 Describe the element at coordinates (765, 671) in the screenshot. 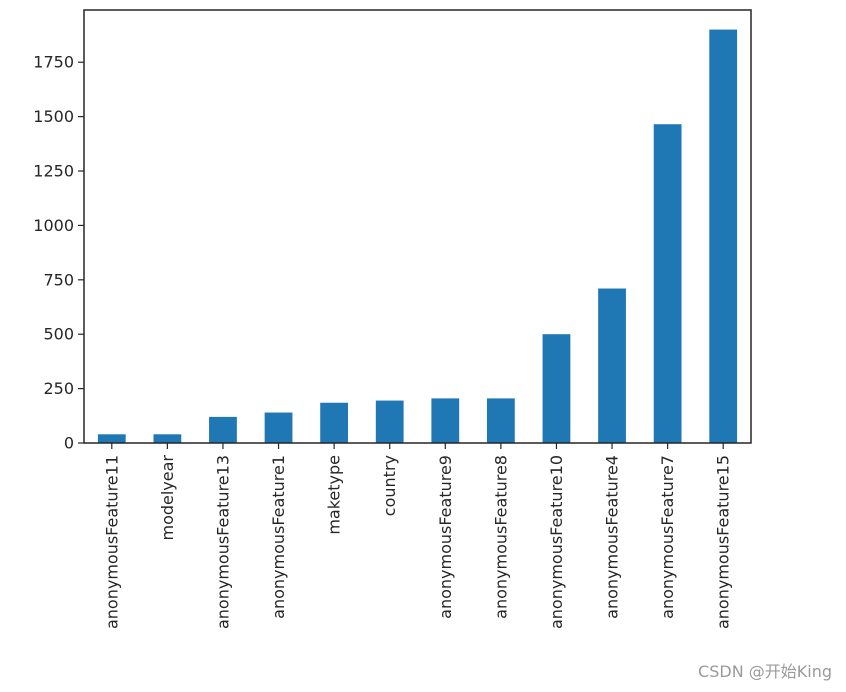

I see `watermark-text: CSDN @开始King` at that location.